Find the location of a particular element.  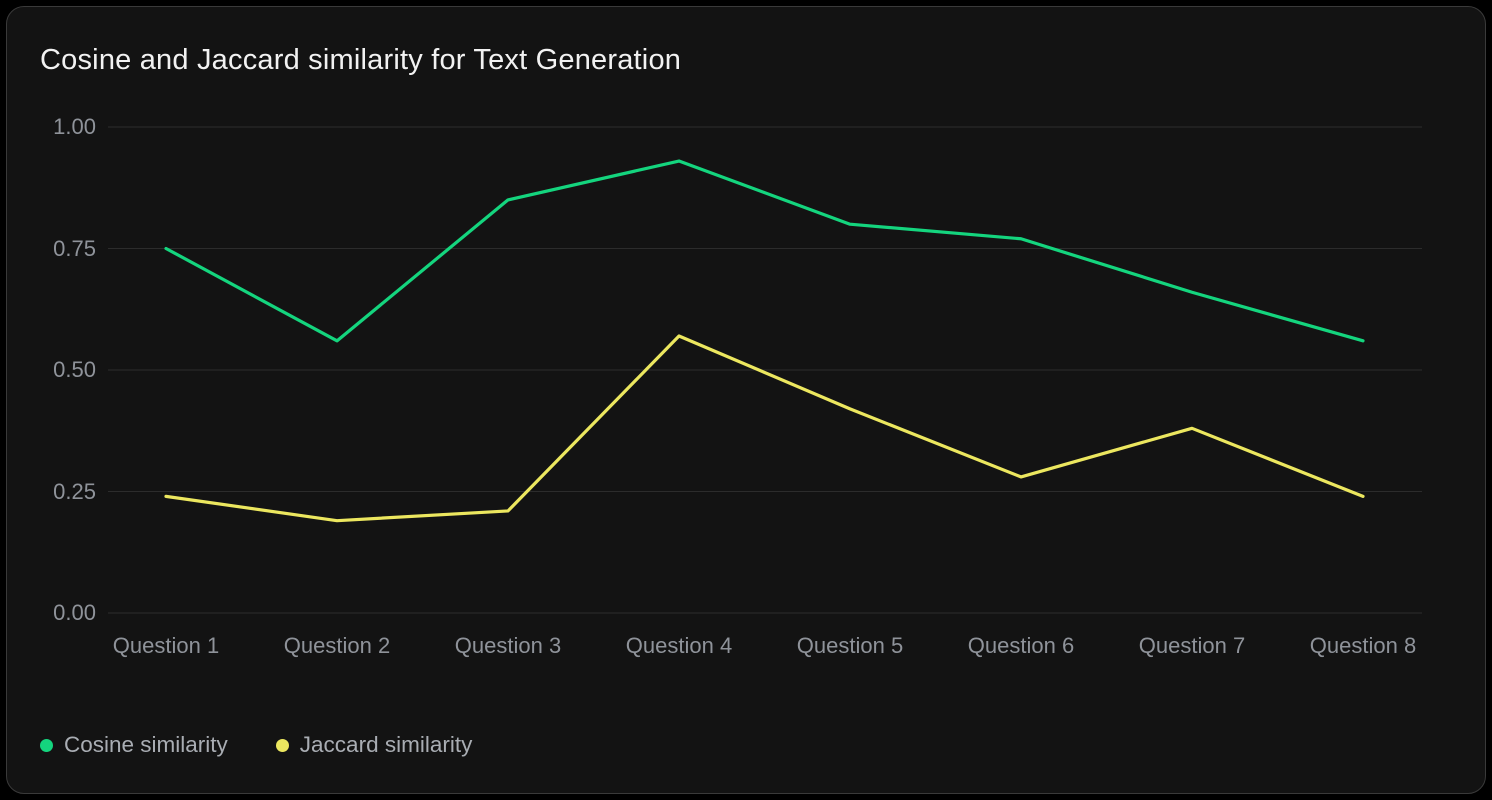

legend-label-jaccard: Jaccard similarity is located at coordinates (386, 744).